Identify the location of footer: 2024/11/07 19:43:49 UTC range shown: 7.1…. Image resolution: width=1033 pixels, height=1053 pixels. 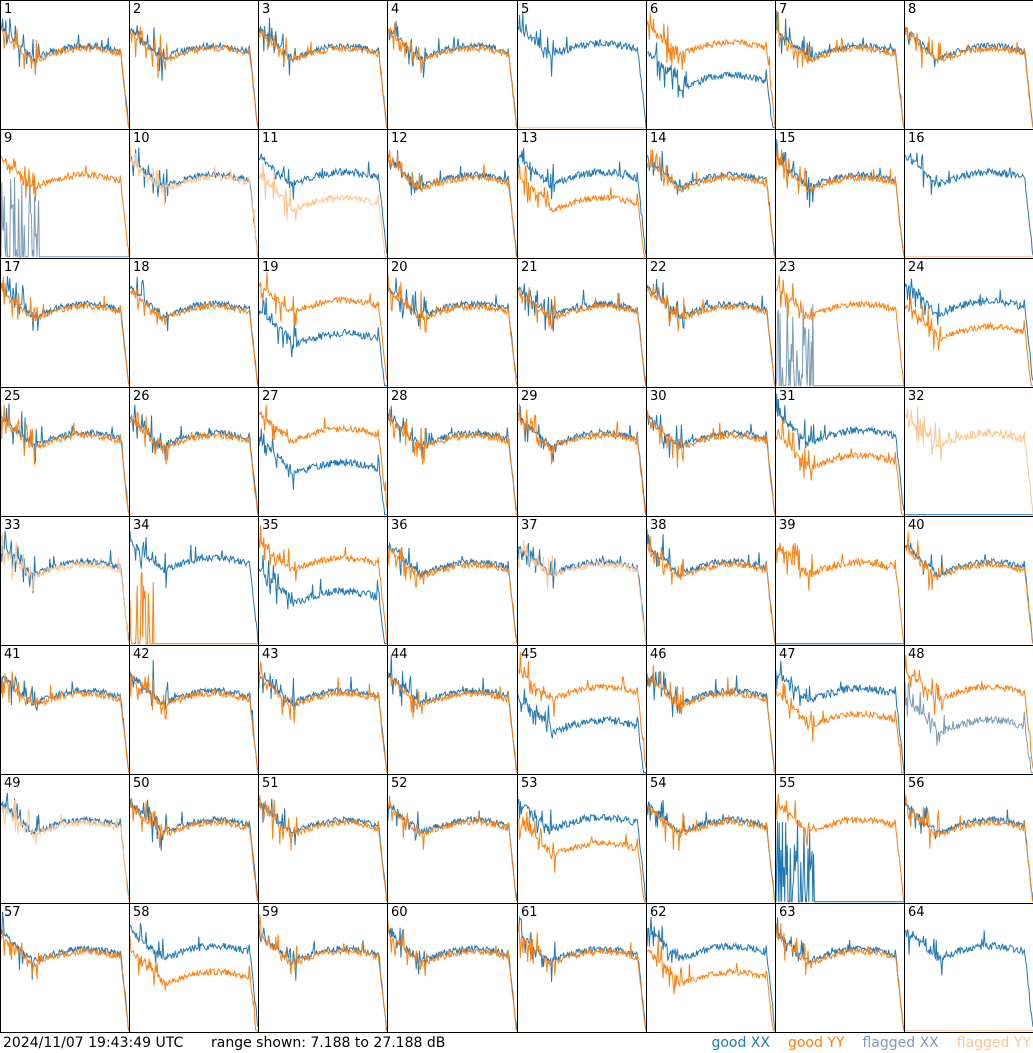
(516, 1043).